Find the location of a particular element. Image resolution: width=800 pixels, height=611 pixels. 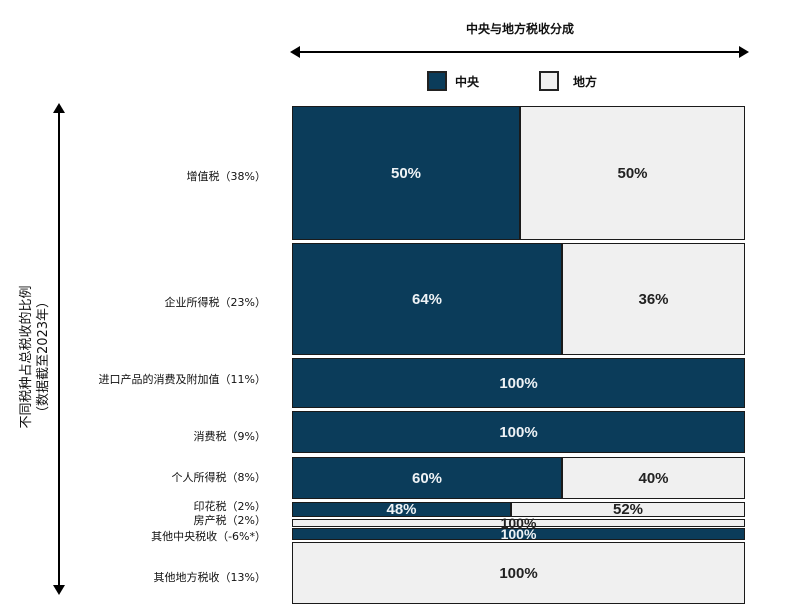

bar-consumption-tax: 100% is located at coordinates (518, 432).